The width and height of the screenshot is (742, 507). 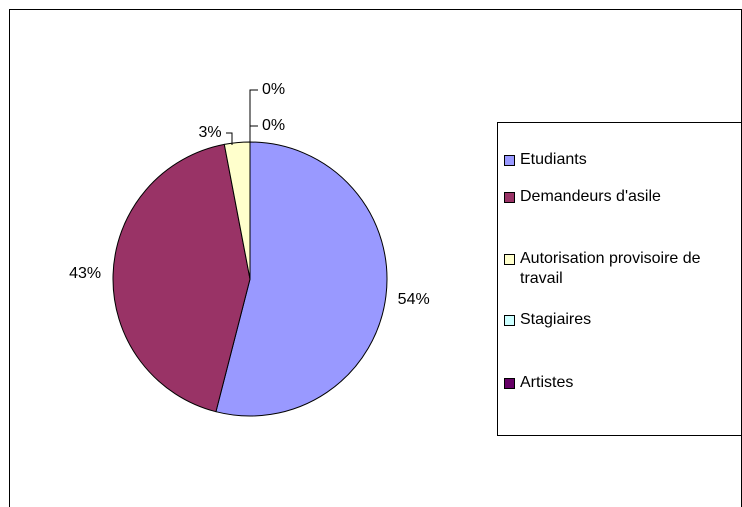 What do you see at coordinates (556, 319) in the screenshot?
I see `legend-label: Stagiaires` at bounding box center [556, 319].